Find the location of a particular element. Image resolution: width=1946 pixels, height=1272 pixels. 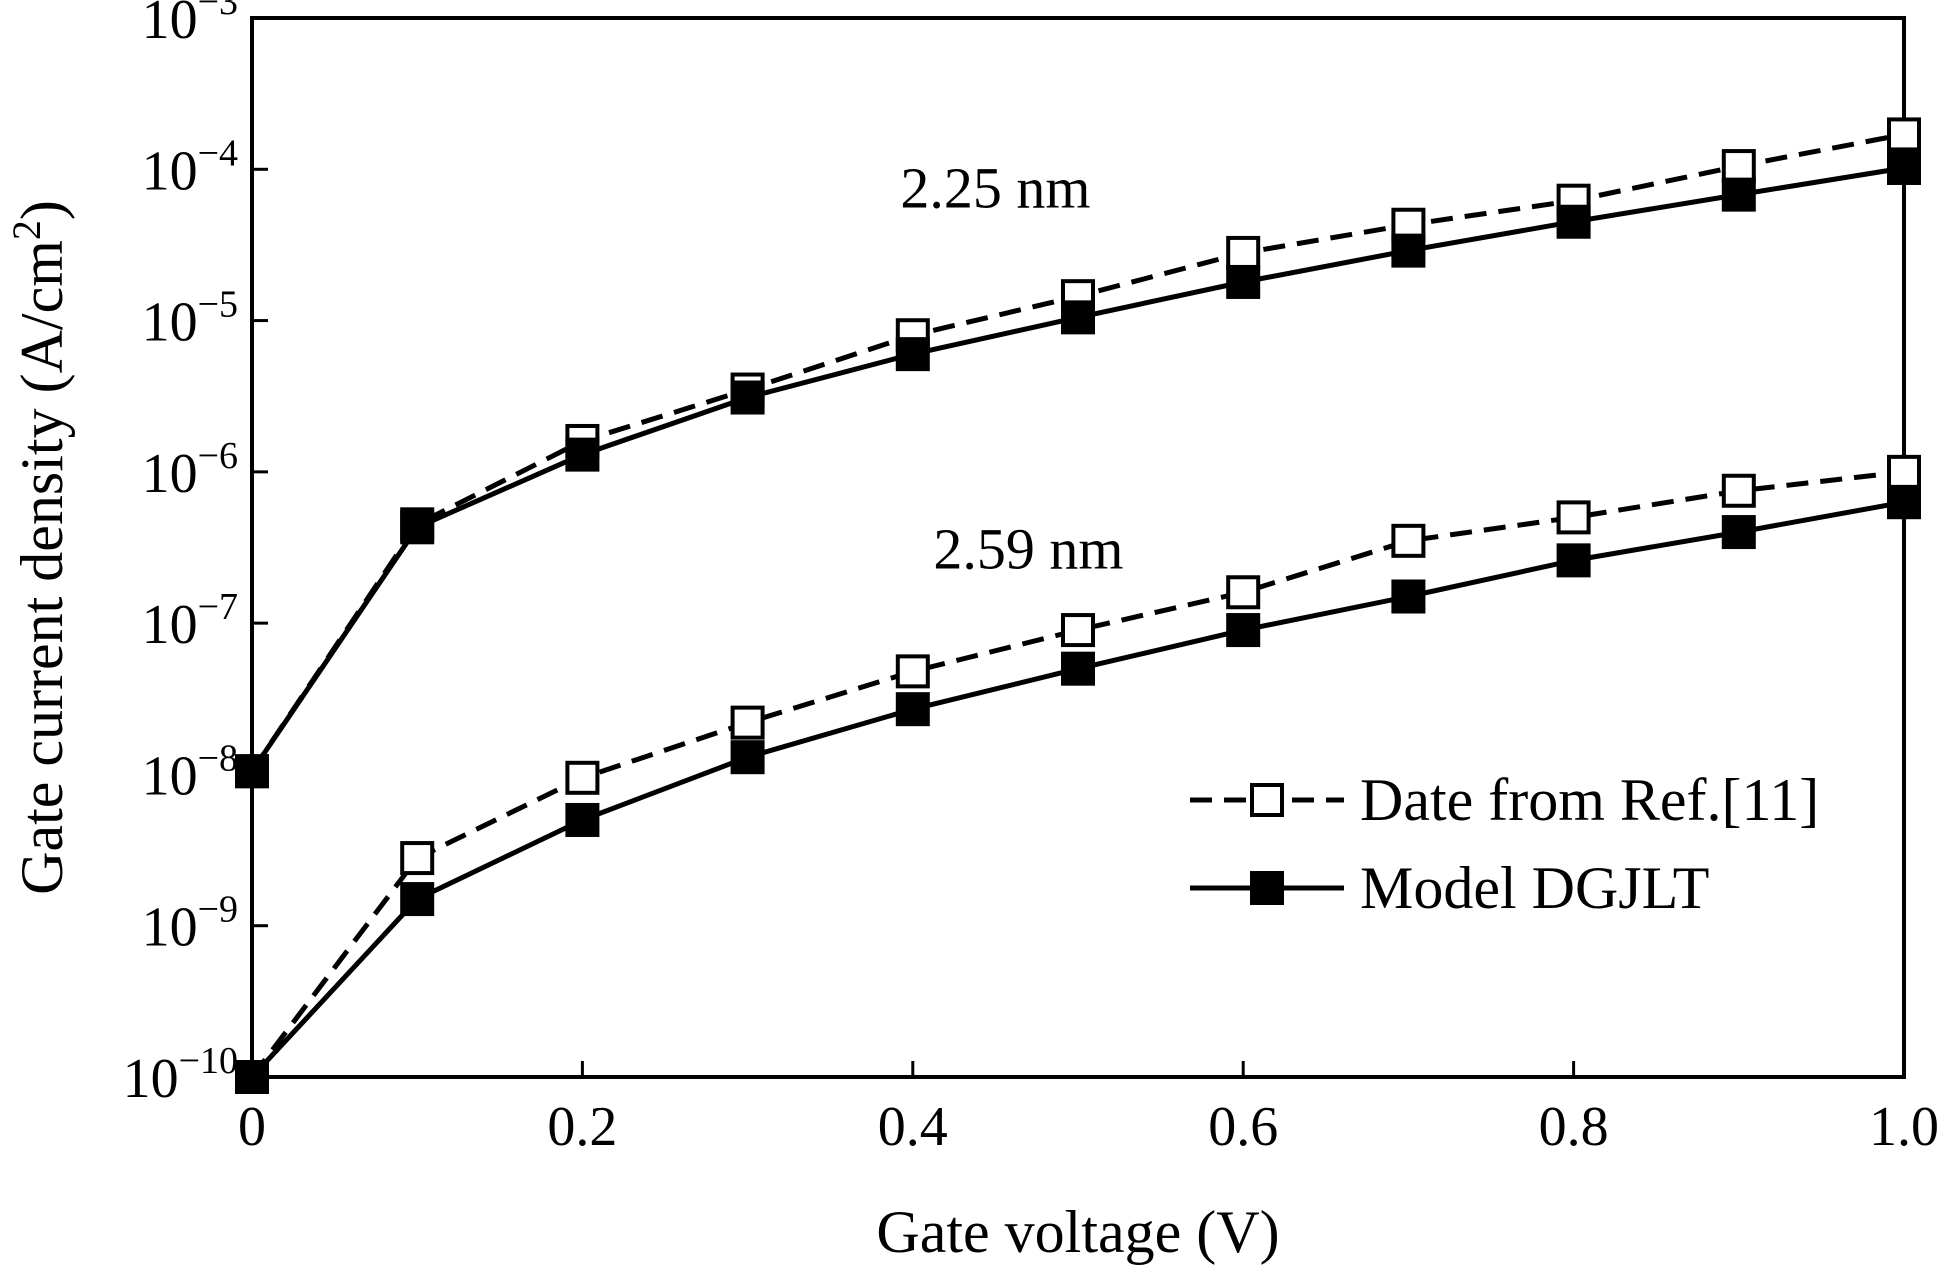

legend: Date from Ref.[11] Model DGJLT is located at coordinates (1504, 844).